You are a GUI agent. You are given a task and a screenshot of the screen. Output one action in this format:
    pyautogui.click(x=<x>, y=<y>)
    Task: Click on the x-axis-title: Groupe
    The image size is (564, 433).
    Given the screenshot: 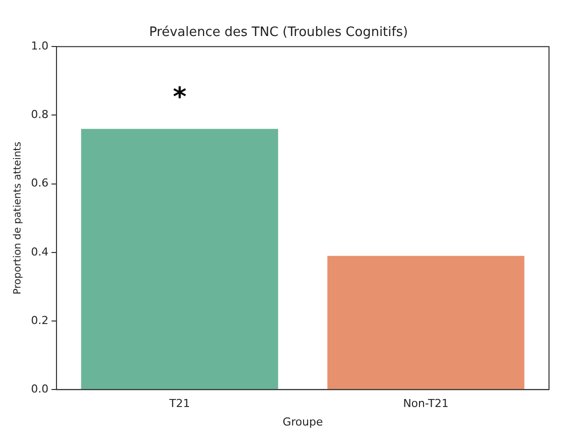 What is the action you would take?
    pyautogui.click(x=303, y=421)
    